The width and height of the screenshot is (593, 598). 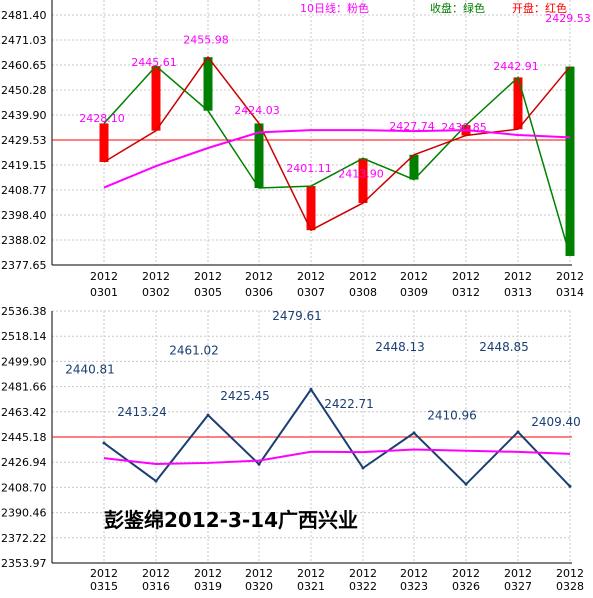 I want to click on x-tick-date: 0316, so click(x=156, y=586).